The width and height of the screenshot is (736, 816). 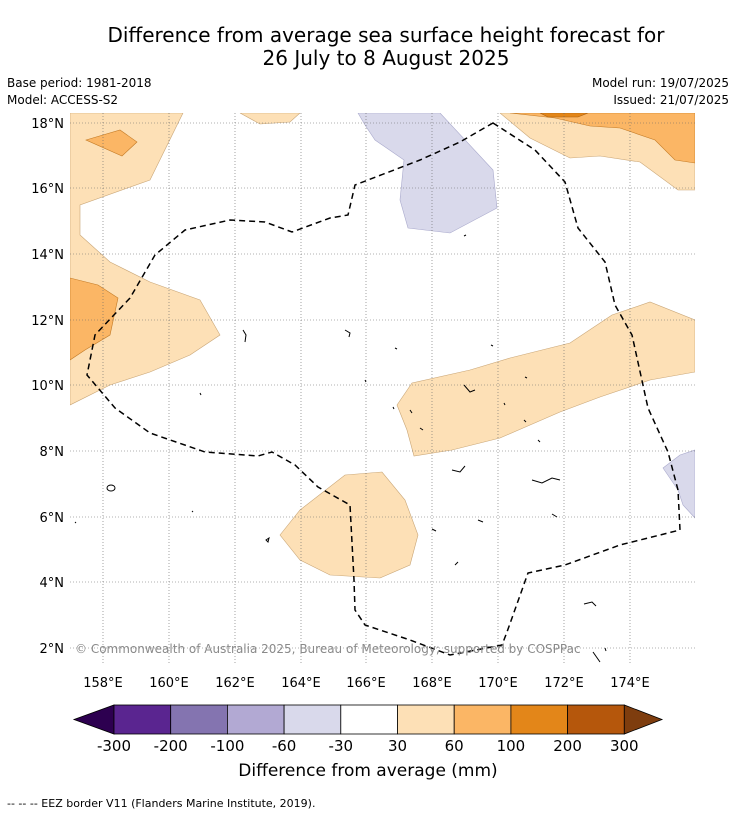 I want to click on anomaly-region-negative-north, so click(x=427, y=173).